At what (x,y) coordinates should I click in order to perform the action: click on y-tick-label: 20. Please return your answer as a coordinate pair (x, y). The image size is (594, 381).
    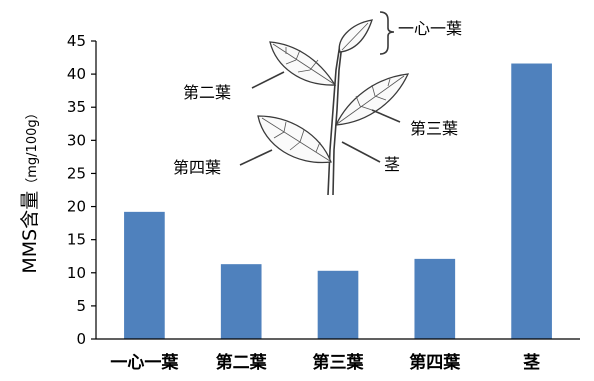
    Looking at the image, I should click on (76, 207).